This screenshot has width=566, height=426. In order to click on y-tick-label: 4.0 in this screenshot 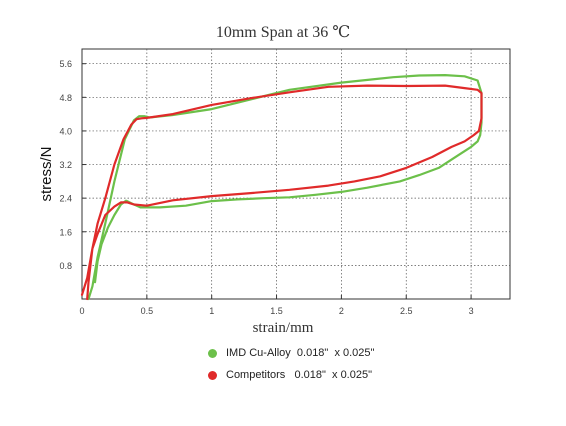, I will do `click(65, 131)`.